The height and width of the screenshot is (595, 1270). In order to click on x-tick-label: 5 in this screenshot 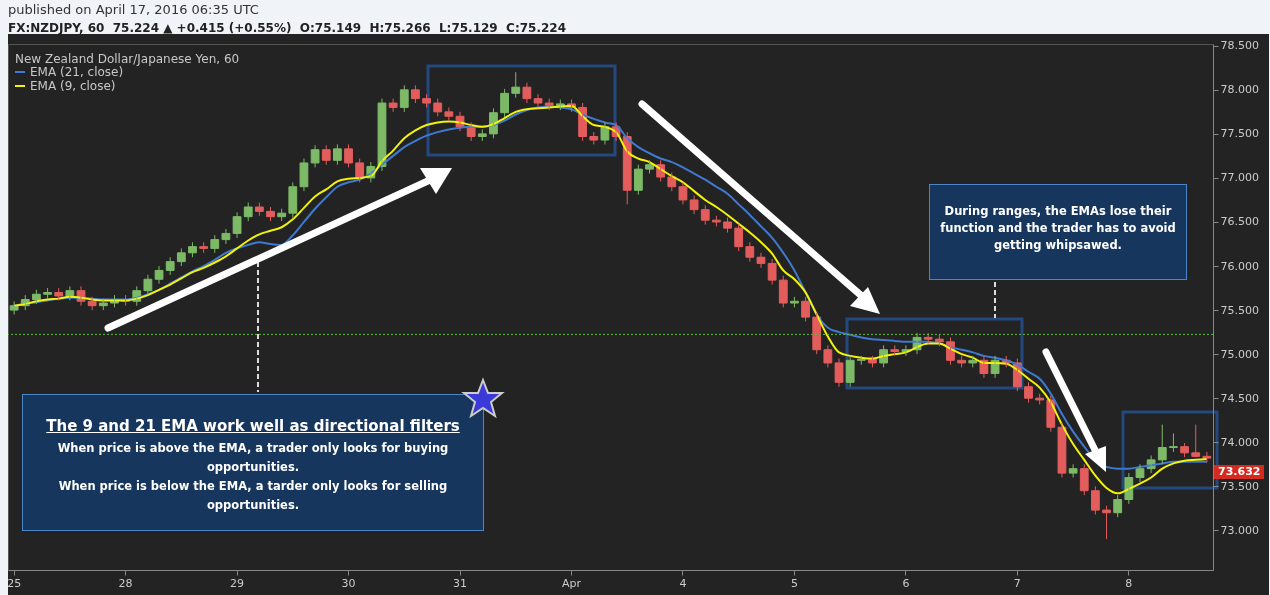, I will do `click(794, 583)`.